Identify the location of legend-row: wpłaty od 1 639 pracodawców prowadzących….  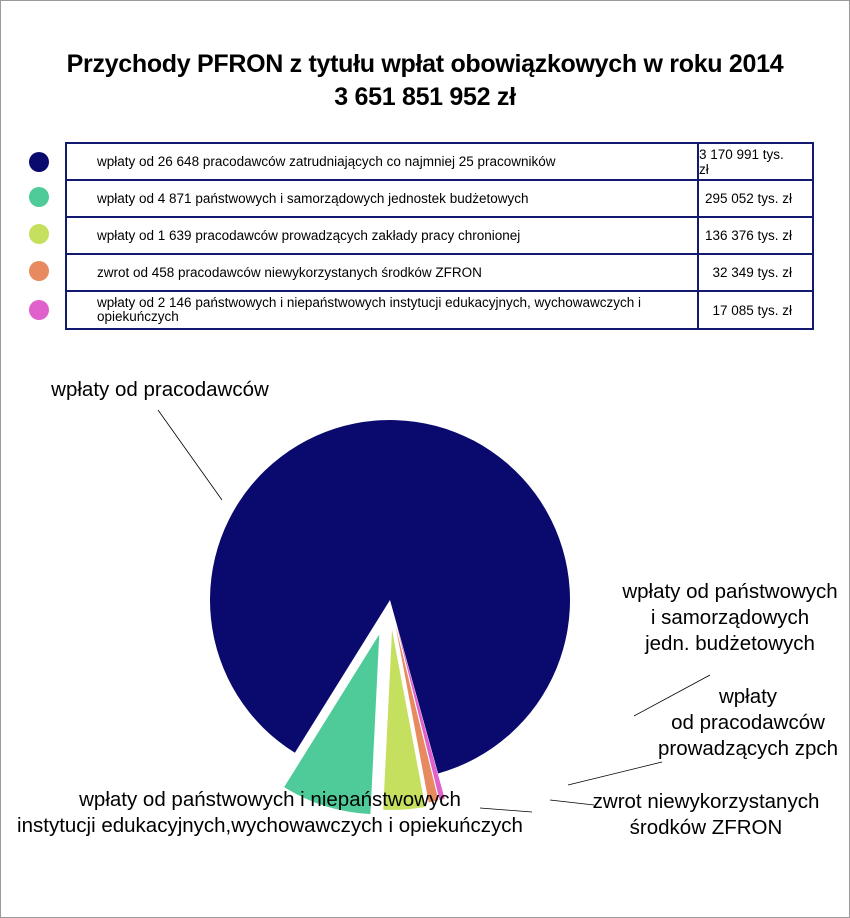
(418, 234).